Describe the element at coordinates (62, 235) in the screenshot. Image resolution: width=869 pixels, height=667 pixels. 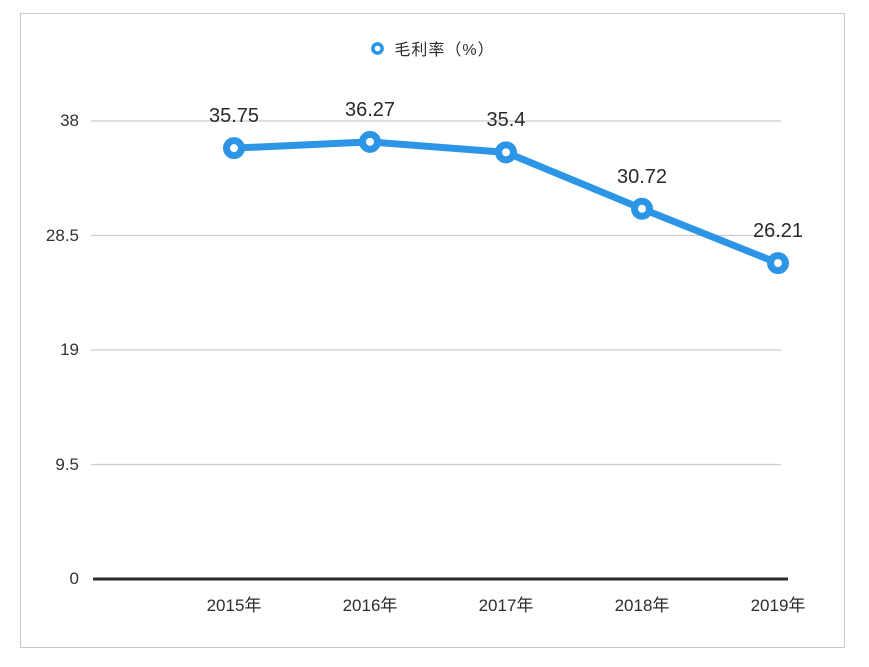
I see `y-tick-label: 28.5` at that location.